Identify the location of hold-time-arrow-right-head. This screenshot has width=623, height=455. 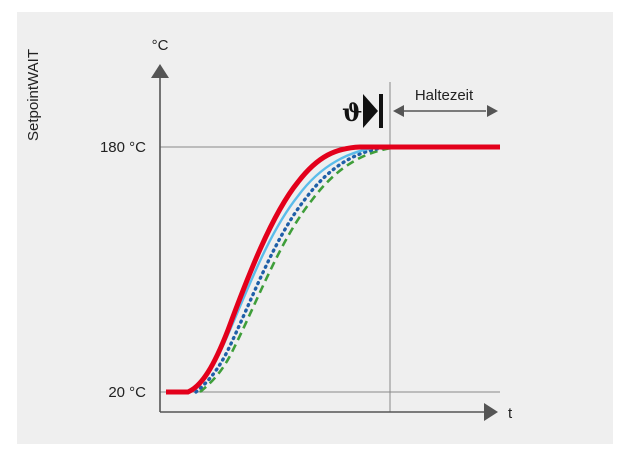
(492, 111).